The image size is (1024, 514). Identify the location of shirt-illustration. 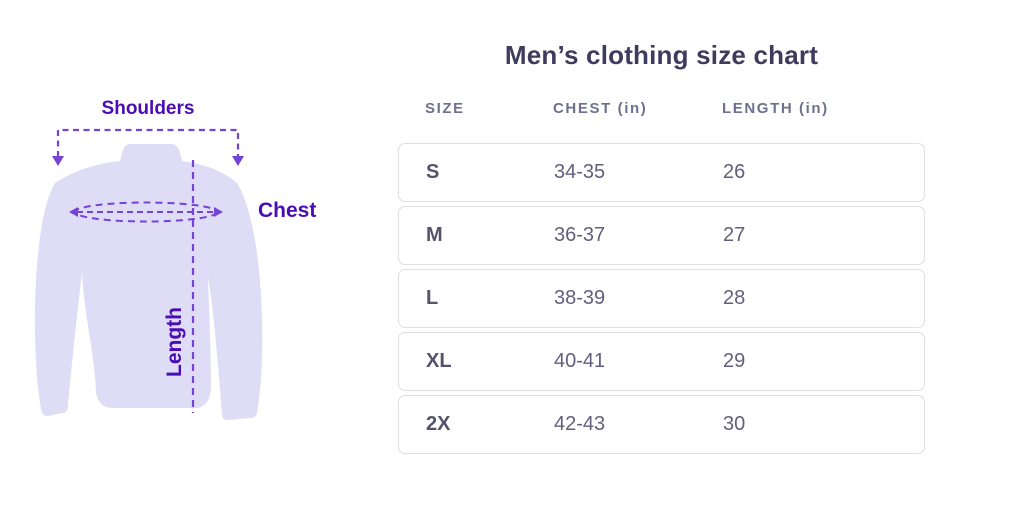
(148, 274).